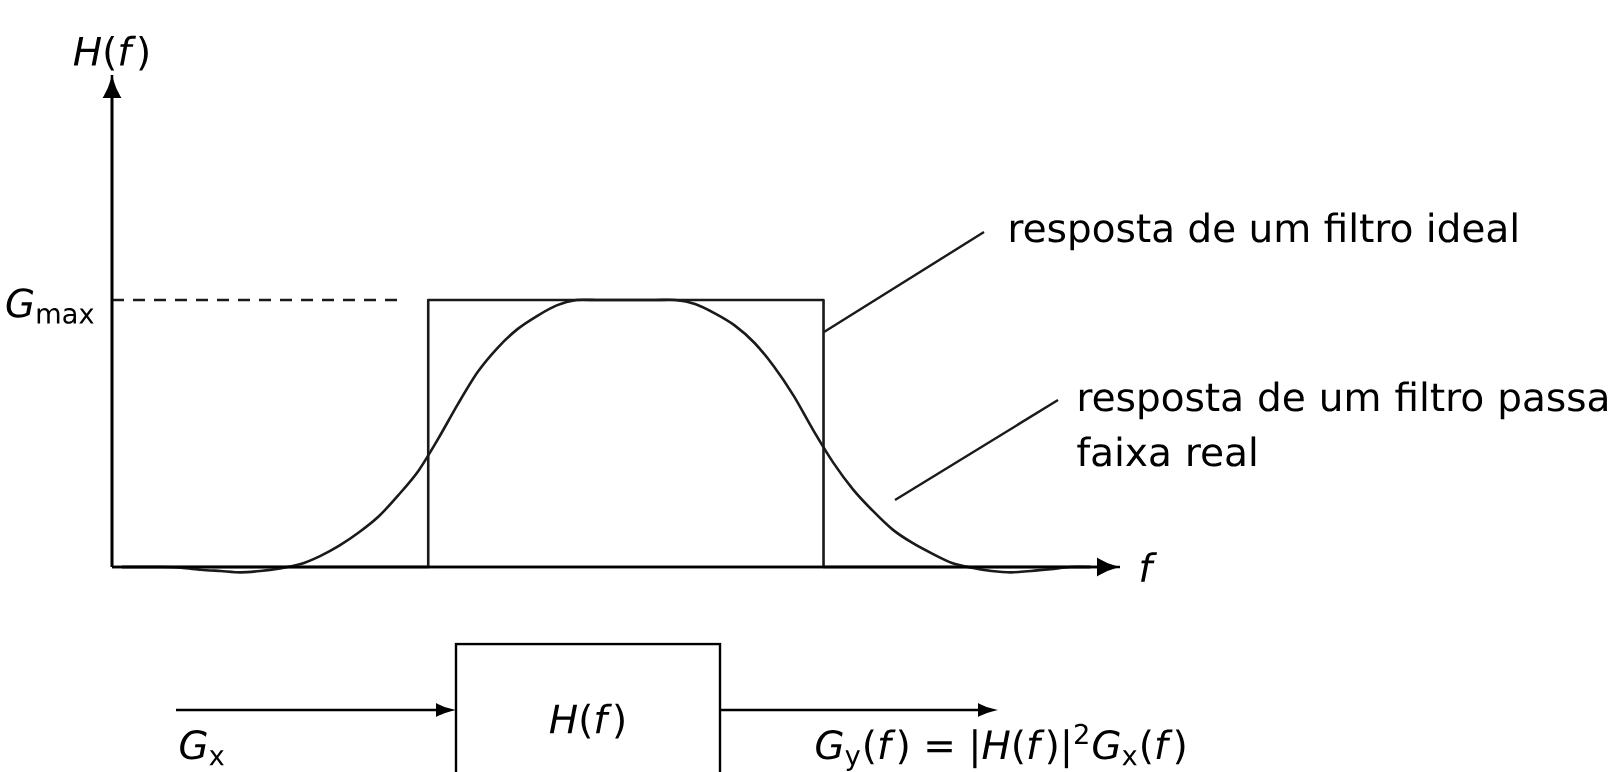 The width and height of the screenshot is (1623, 772). What do you see at coordinates (1149, 567) in the screenshot?
I see `x-axis-title: f` at bounding box center [1149, 567].